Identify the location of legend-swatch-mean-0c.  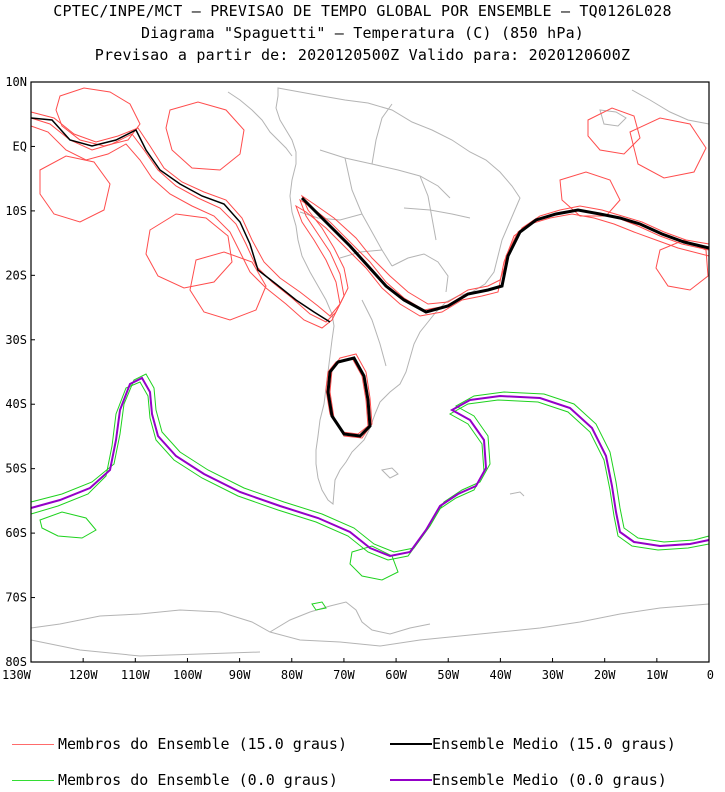
(411, 780).